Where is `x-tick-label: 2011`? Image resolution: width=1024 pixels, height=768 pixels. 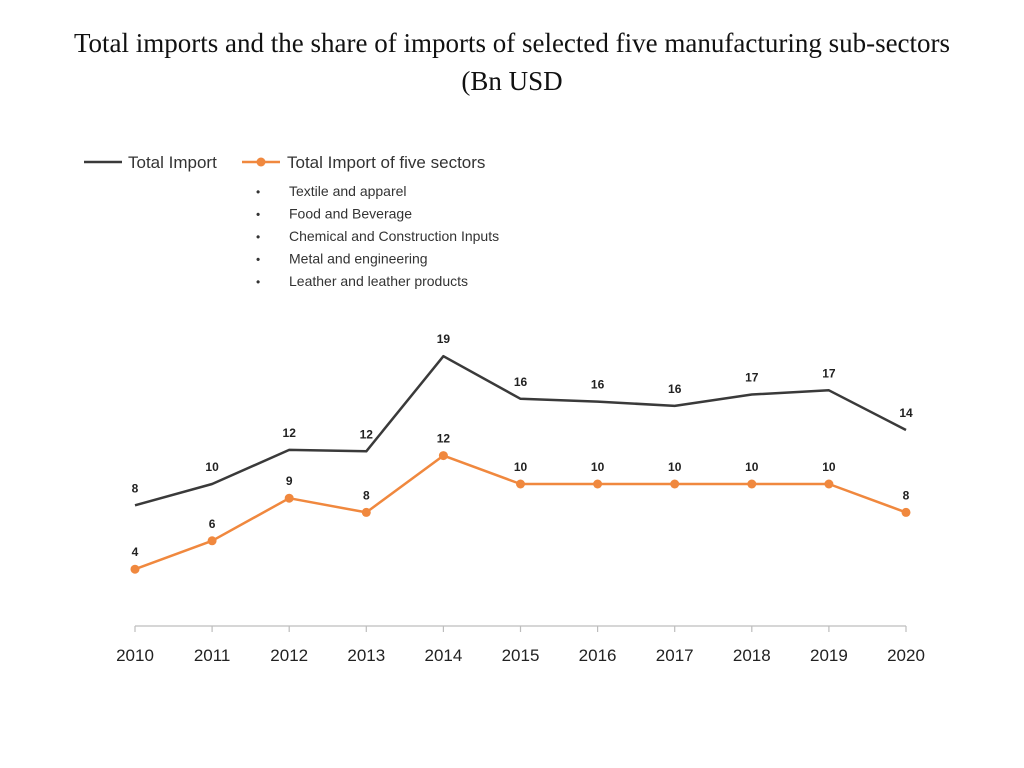
x-tick-label: 2011 is located at coordinates (212, 655).